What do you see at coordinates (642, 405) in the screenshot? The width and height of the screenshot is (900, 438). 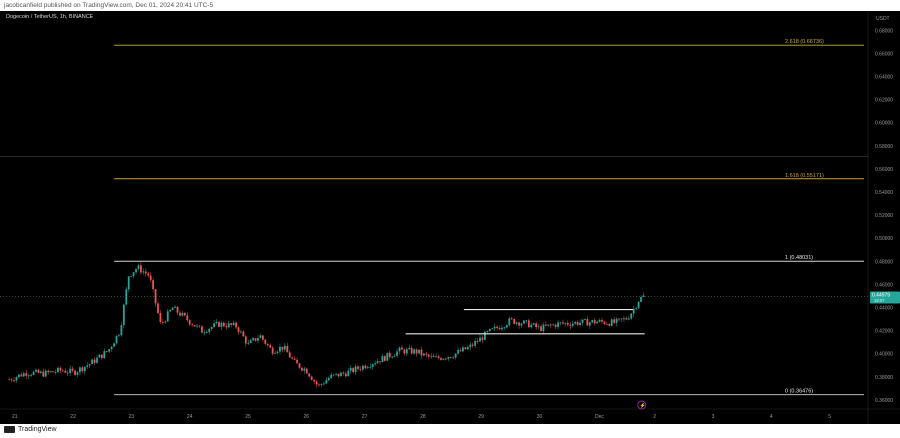 I see `event-marker-icon` at bounding box center [642, 405].